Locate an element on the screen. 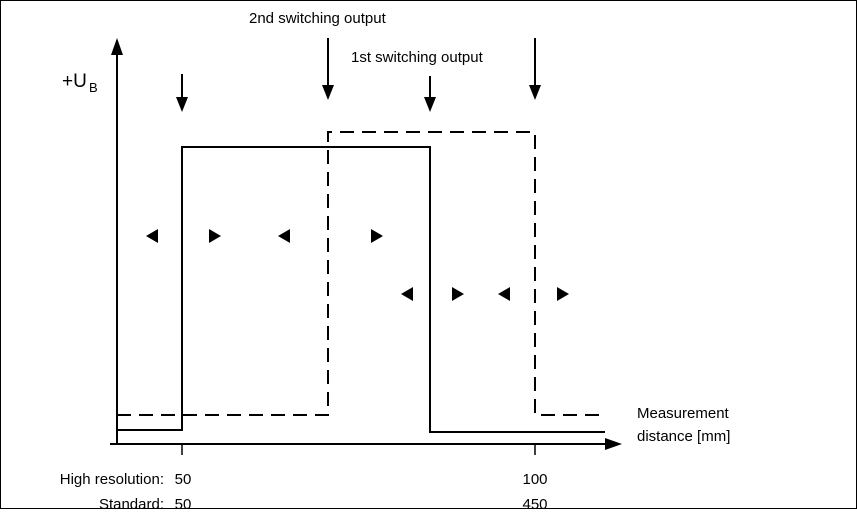 This screenshot has height=529, width=857. row-label-standard: Standard: is located at coordinates (131, 504).